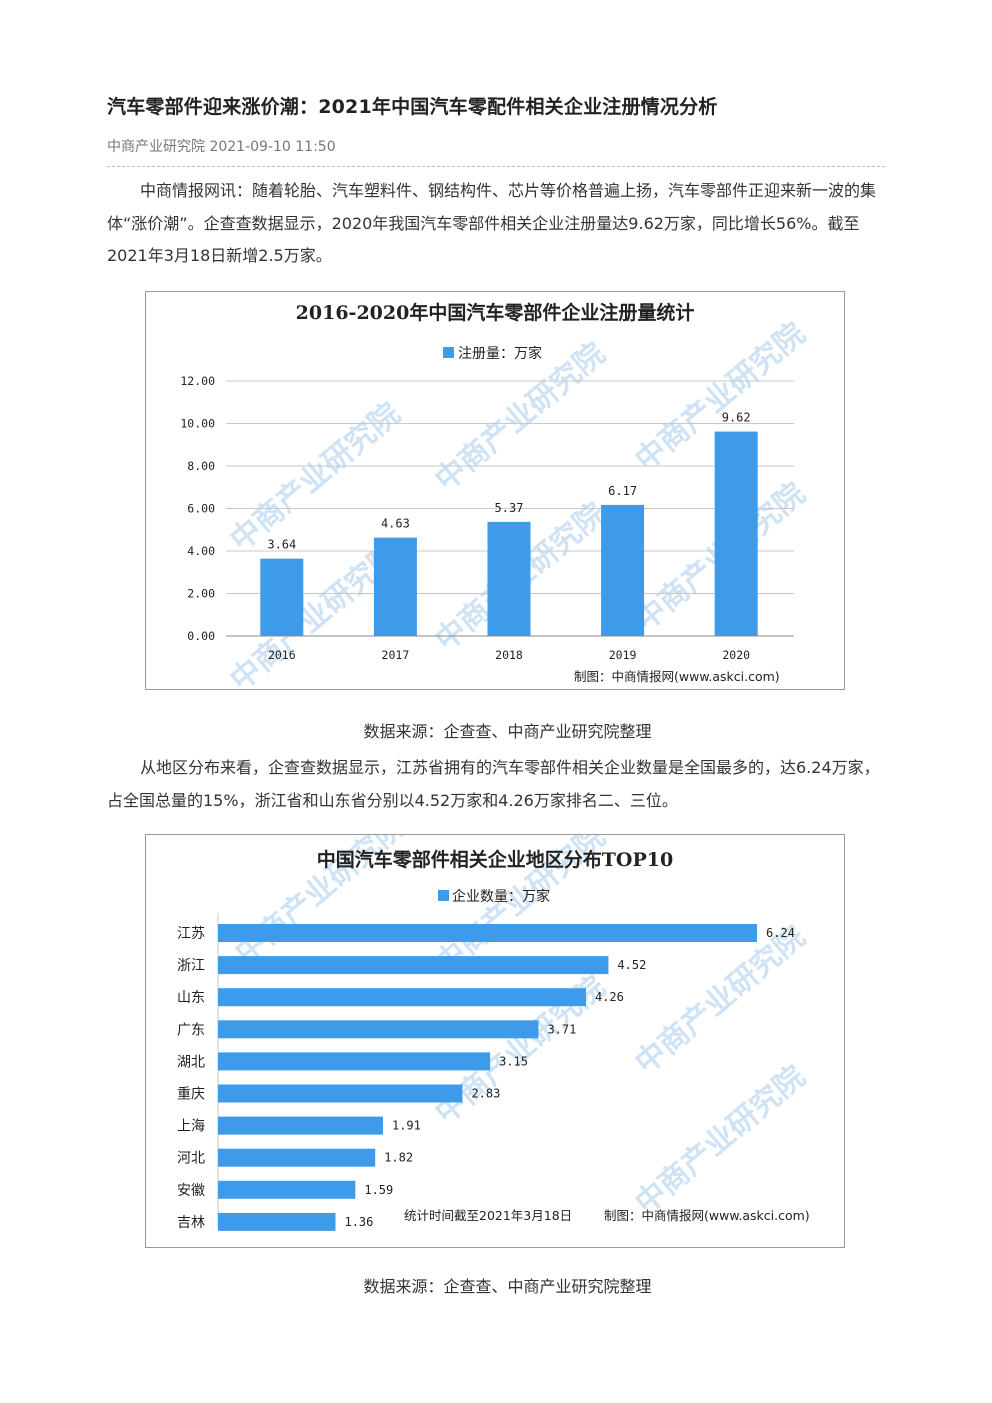  I want to click on data-label: 2.83, so click(485, 1094).